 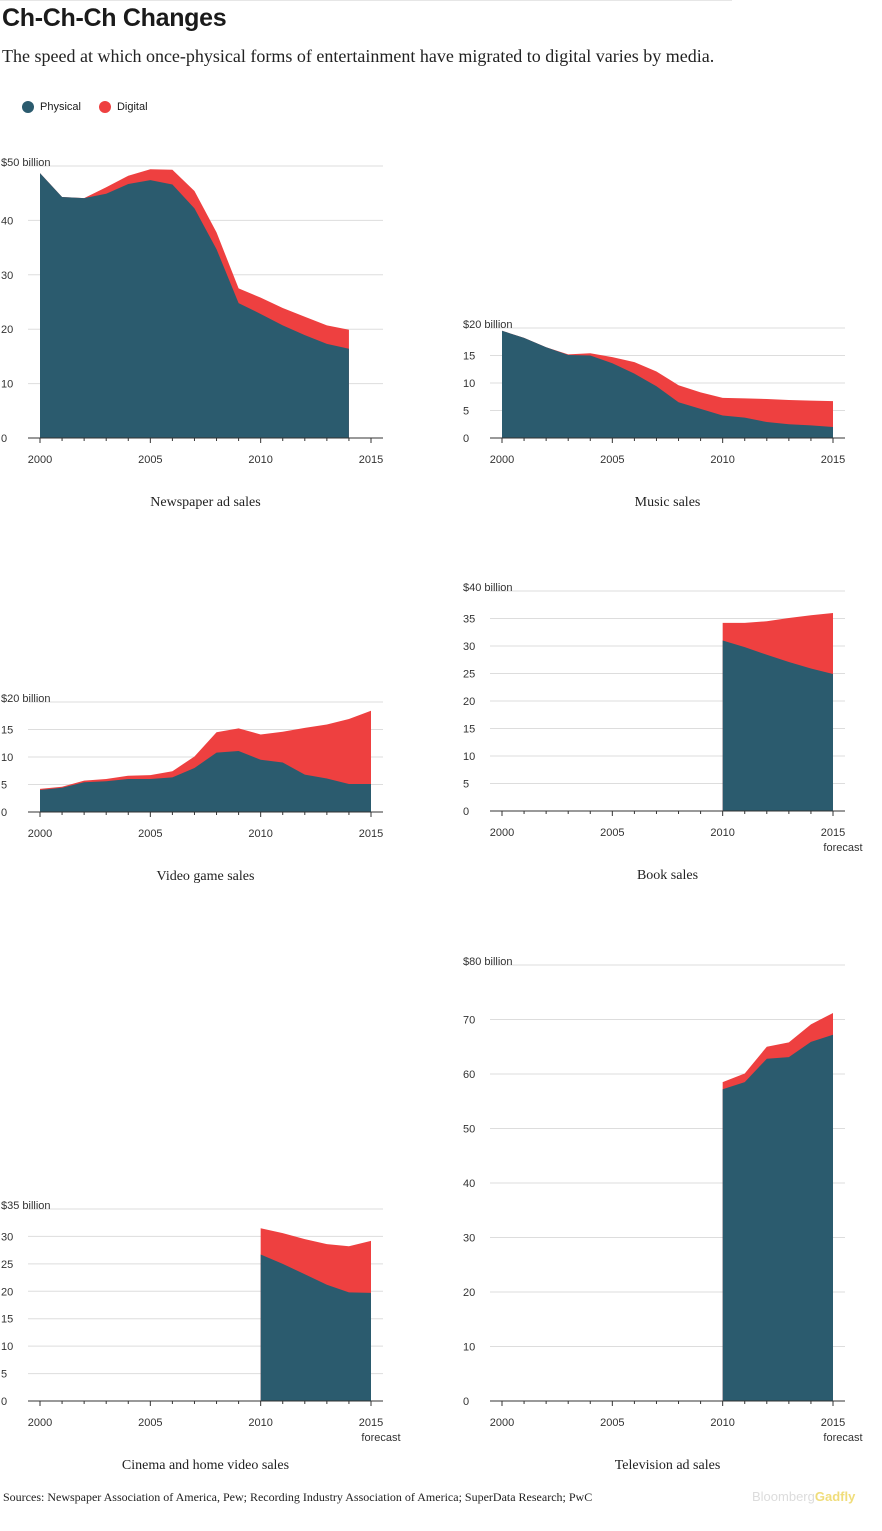 I want to click on videogame-ytick-label: 0, so click(x=4, y=813).